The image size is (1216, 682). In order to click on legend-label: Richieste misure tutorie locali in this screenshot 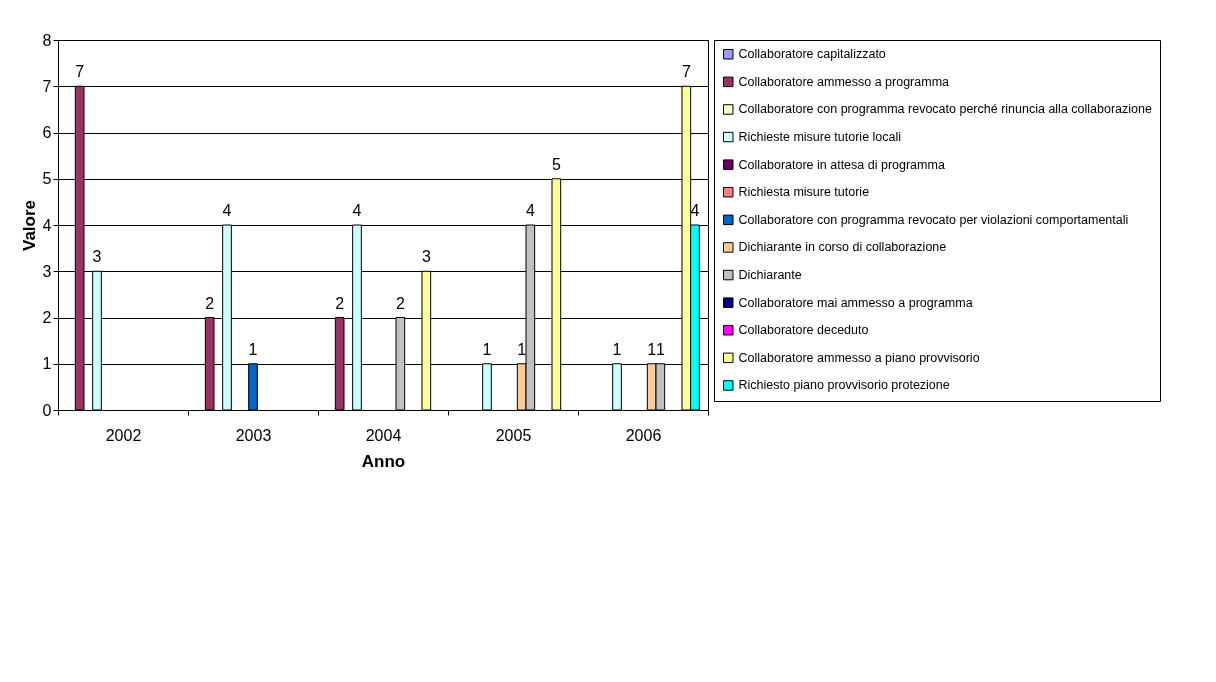, I will do `click(820, 137)`.